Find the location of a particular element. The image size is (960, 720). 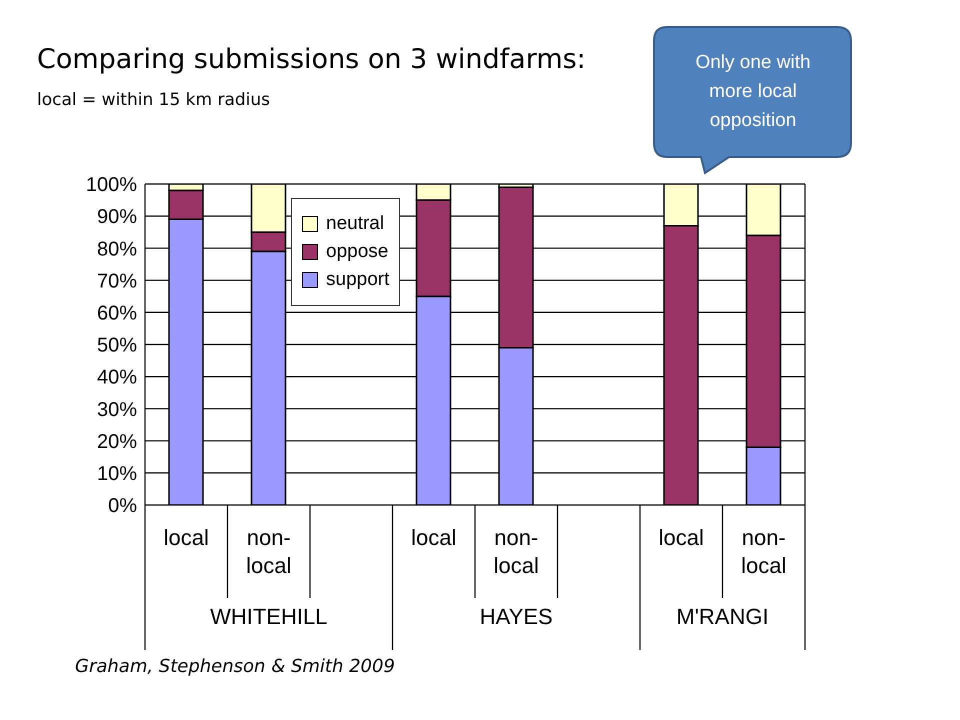

y-tick-label: 100% is located at coordinates (112, 185).